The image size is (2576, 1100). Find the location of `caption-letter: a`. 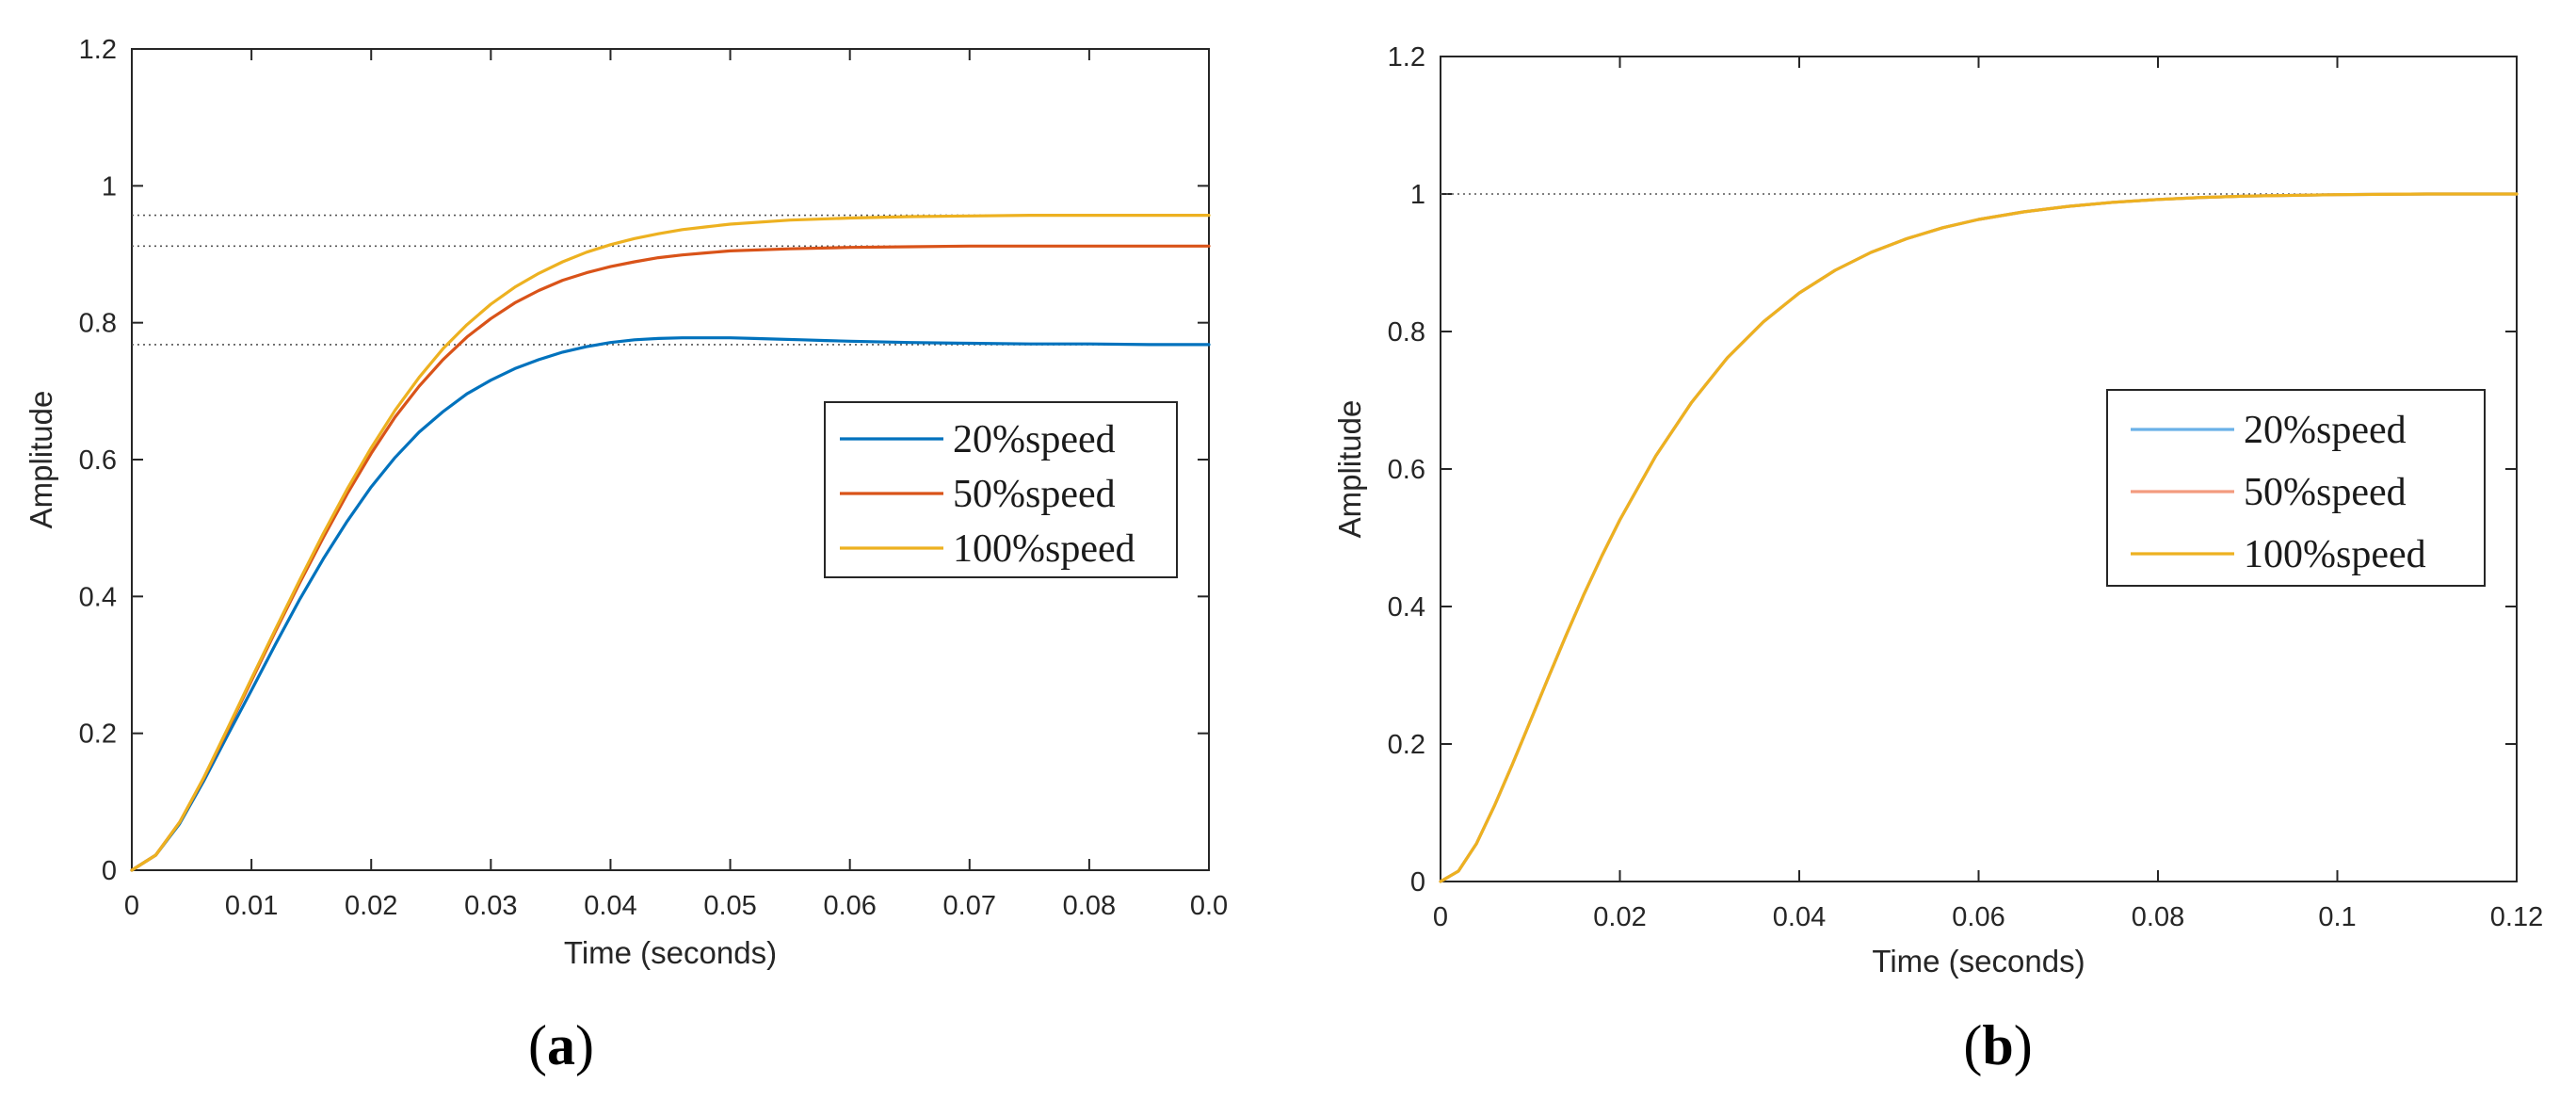

caption-letter: a is located at coordinates (561, 1045).